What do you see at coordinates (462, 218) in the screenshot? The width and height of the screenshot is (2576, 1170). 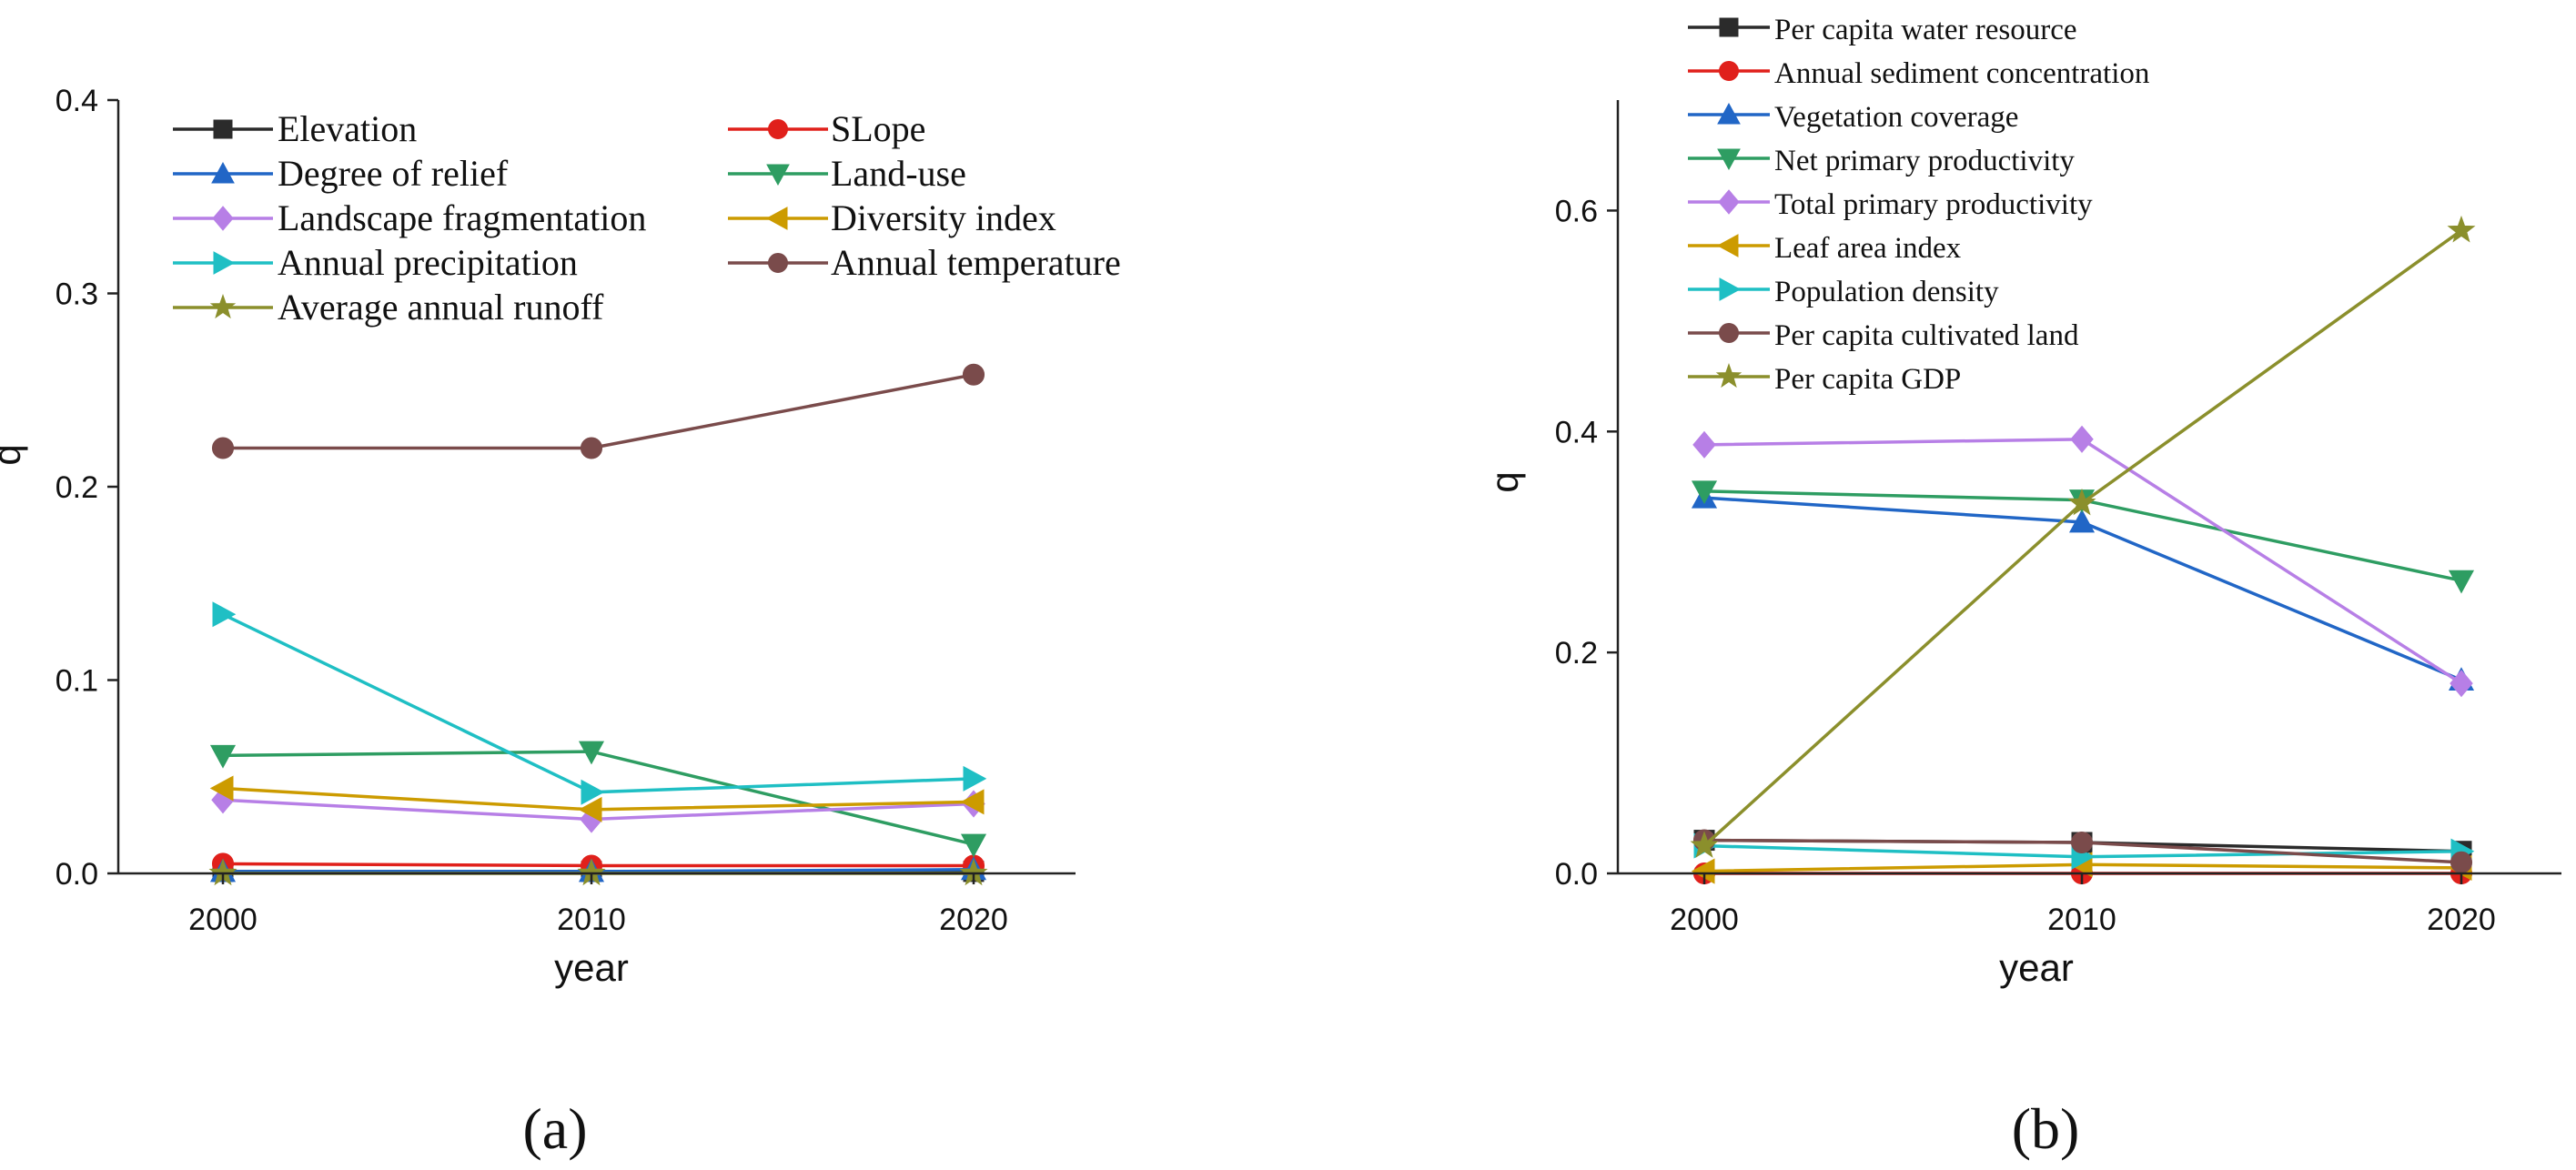 I see `legend-label: Landscape fragmentation` at bounding box center [462, 218].